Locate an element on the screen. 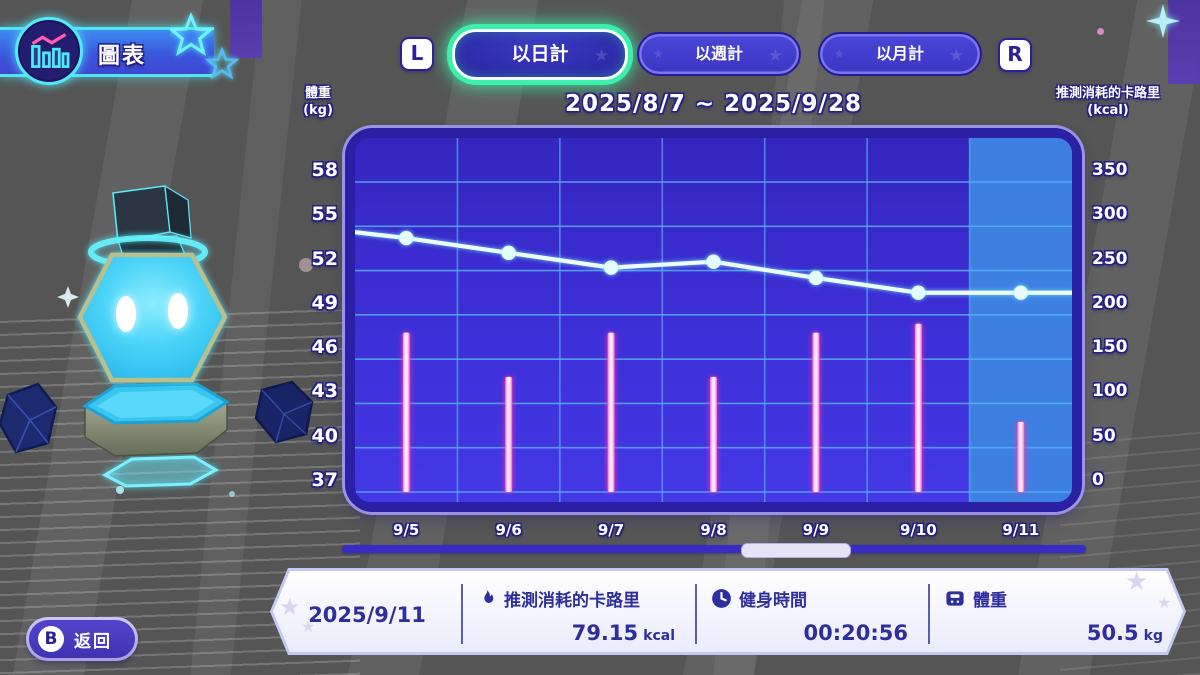  clock-icon is located at coordinates (721, 598).